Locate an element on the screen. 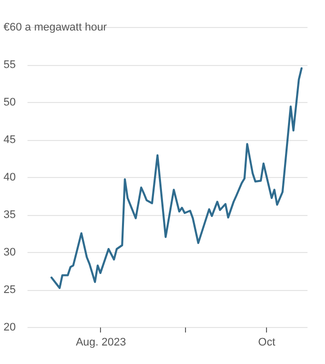  y-tick-label: 20 is located at coordinates (10, 328).